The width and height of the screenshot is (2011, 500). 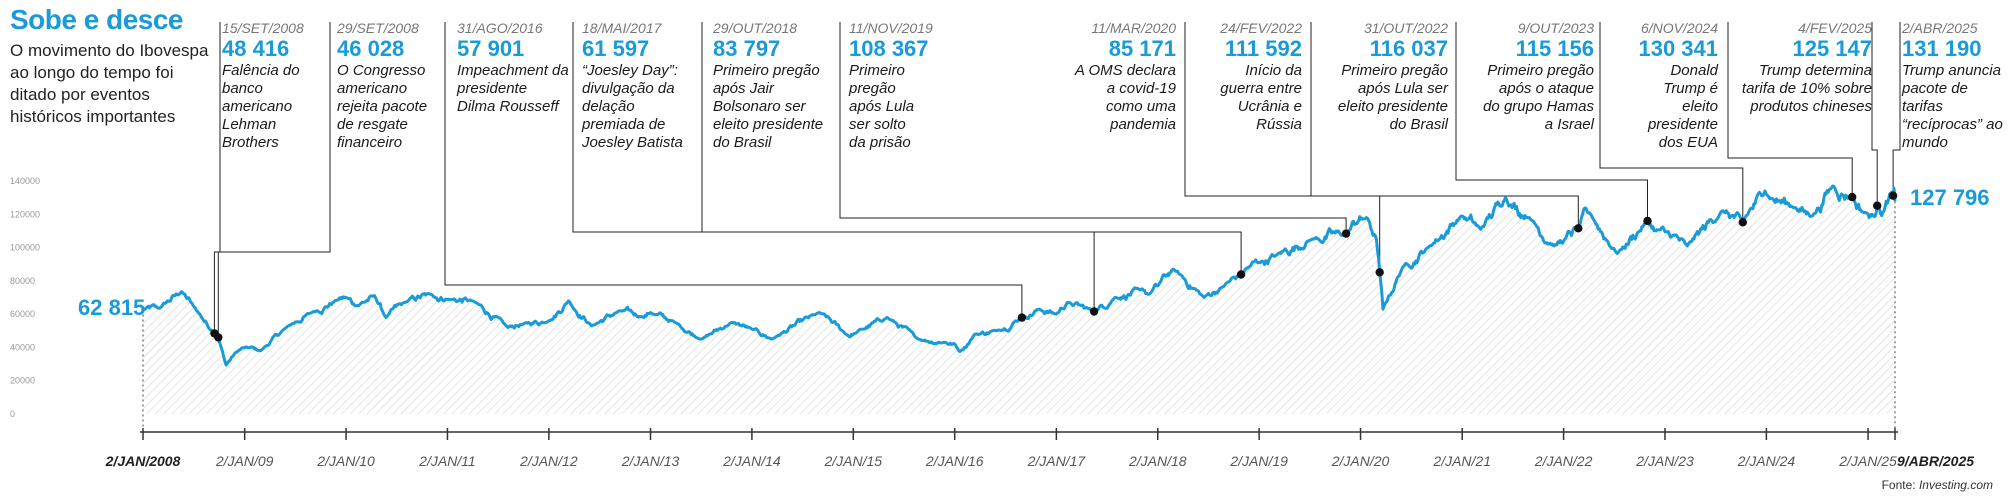 I want to click on event-date: 9/OUT/2023, so click(x=1555, y=28).